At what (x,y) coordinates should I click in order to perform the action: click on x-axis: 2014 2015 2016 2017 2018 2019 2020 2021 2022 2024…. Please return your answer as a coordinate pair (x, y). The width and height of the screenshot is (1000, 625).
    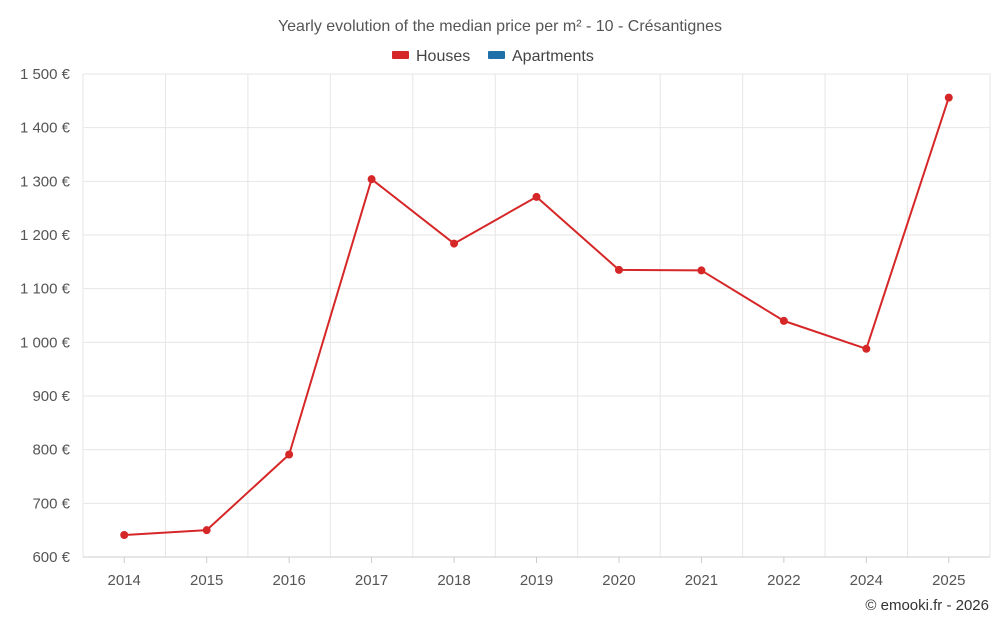
    Looking at the image, I should click on (536, 572).